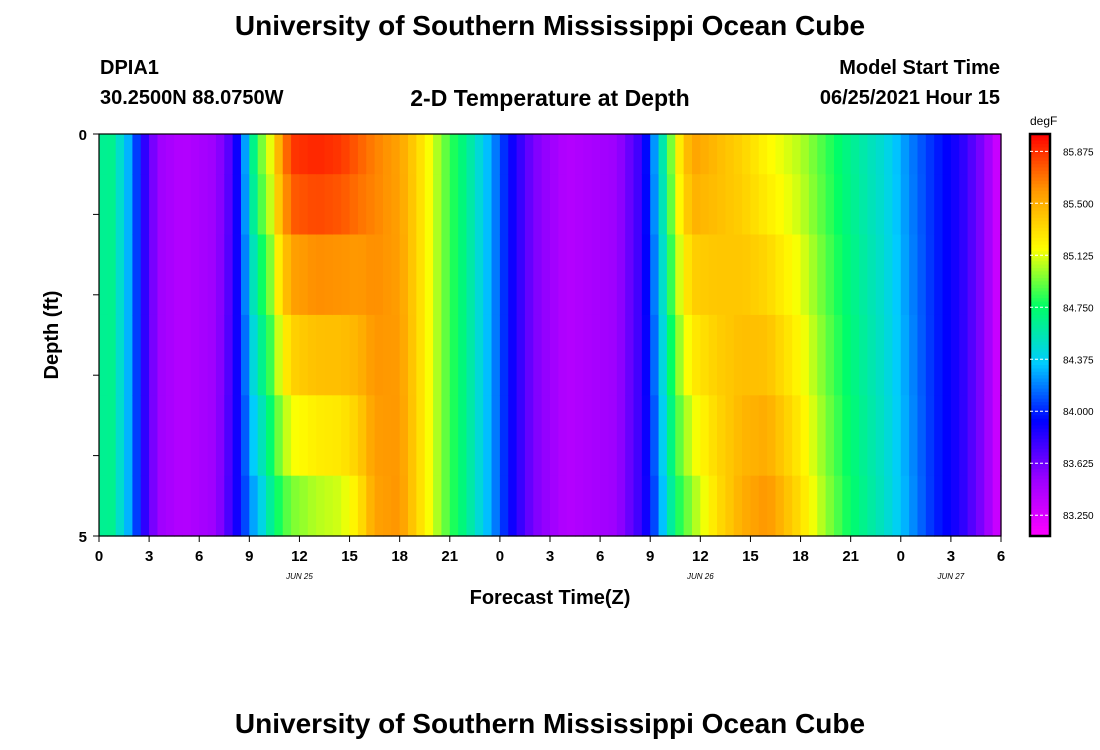  I want to click on x-tick-label: 0, so click(901, 556).